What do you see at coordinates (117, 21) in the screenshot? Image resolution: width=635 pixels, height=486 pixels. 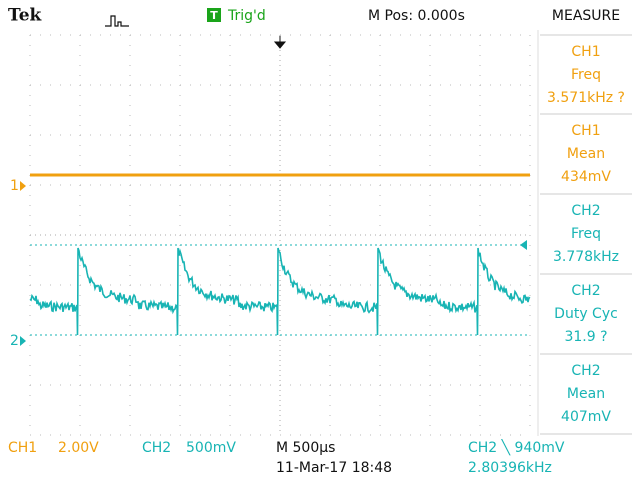 I see `acquire-icon` at bounding box center [117, 21].